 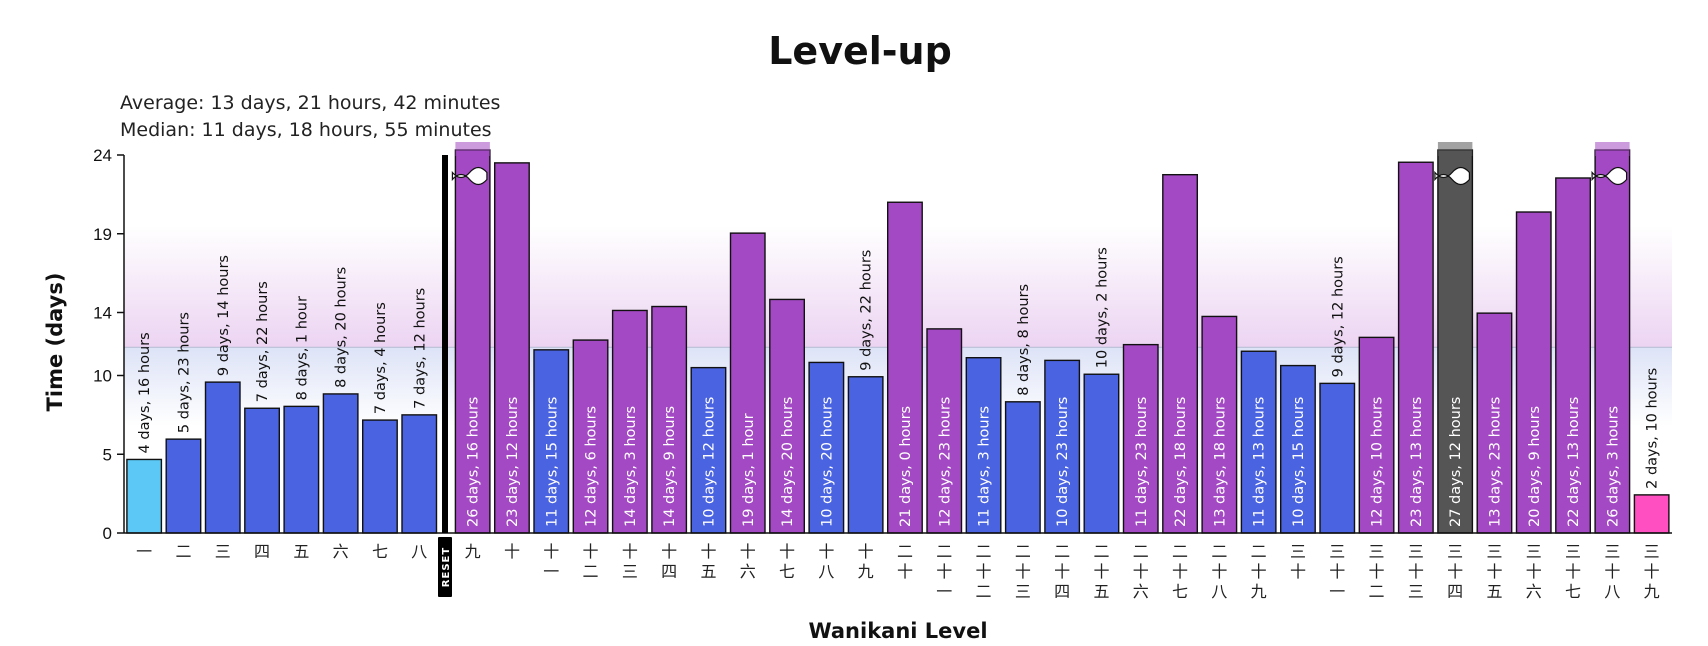 I want to click on y-axis: 0 5 10 14 19 24, so click(x=109, y=344).